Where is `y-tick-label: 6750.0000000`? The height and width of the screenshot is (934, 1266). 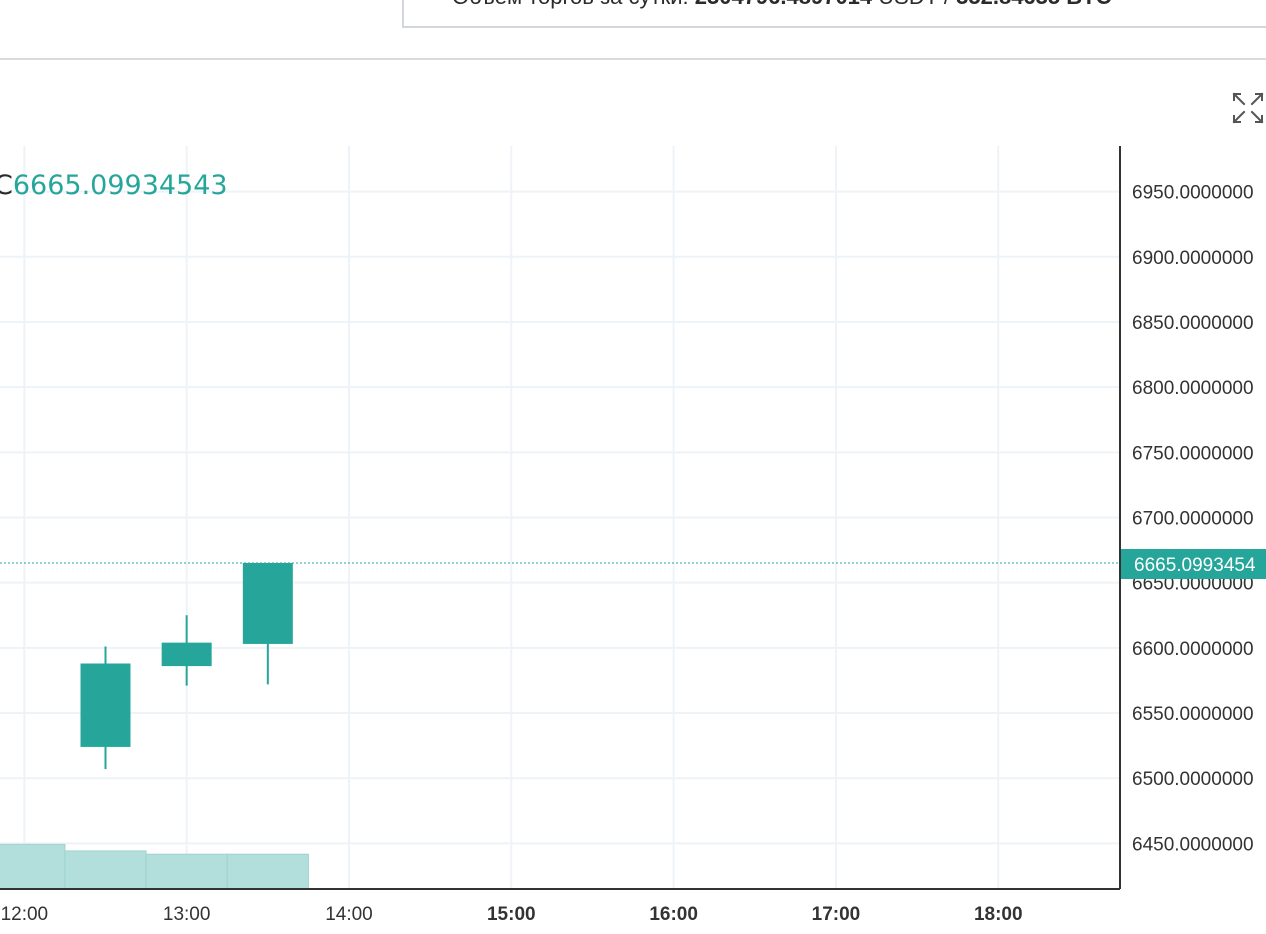
y-tick-label: 6750.0000000 is located at coordinates (1193, 453).